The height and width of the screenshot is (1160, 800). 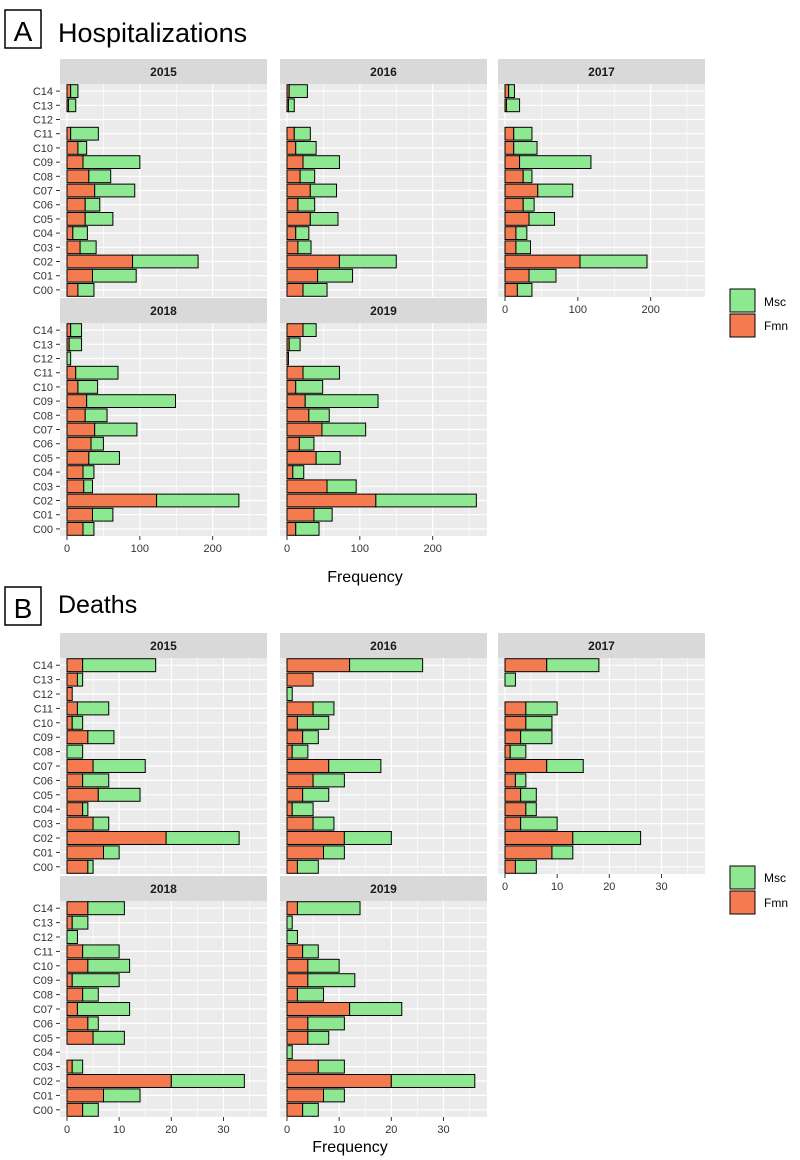 What do you see at coordinates (72, 937) in the screenshot?
I see `bar-msc-C12` at bounding box center [72, 937].